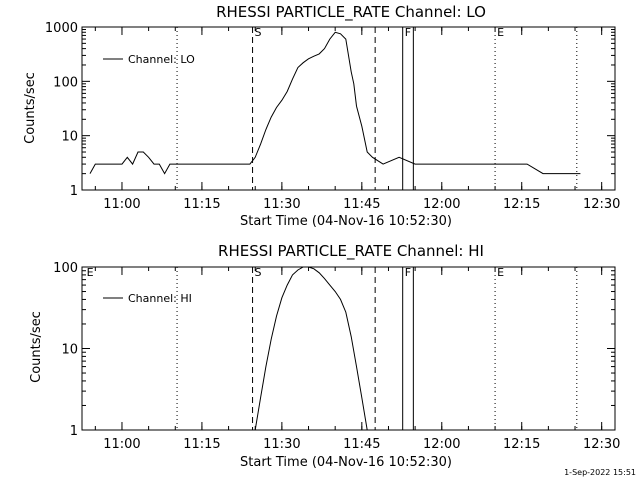 Image resolution: width=640 pixels, height=480 pixels. I want to click on legend-label: Channel: HI, so click(160, 298).